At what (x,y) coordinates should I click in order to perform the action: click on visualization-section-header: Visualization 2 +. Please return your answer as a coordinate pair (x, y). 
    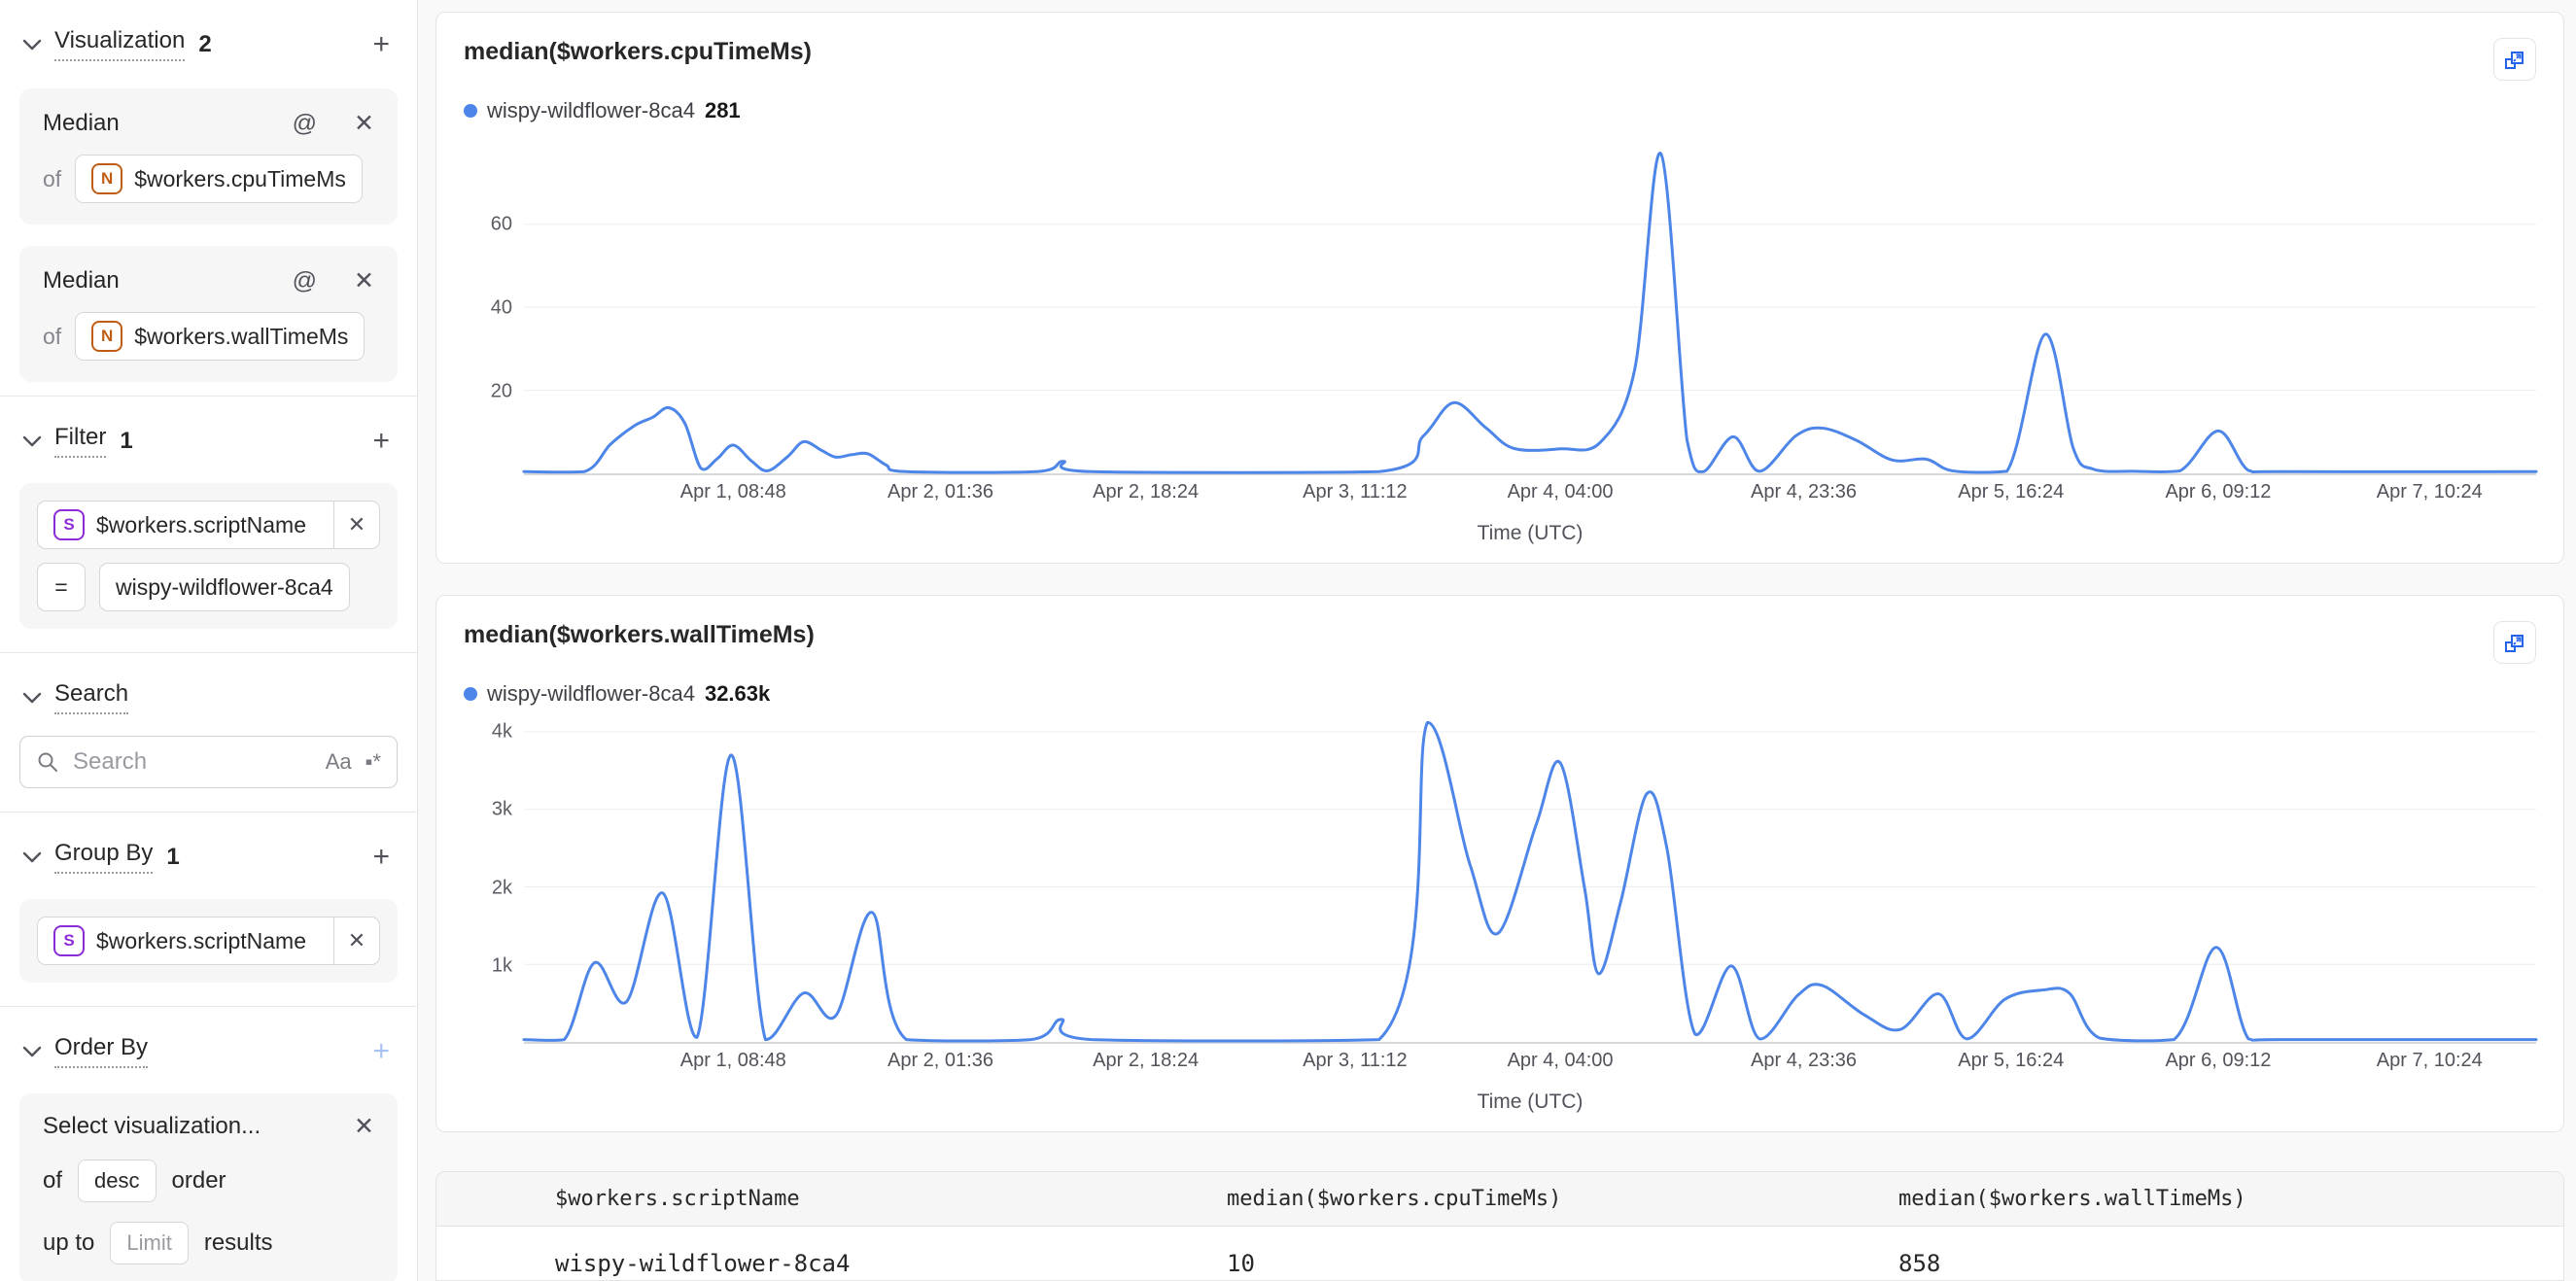
    Looking at the image, I should click on (208, 40).